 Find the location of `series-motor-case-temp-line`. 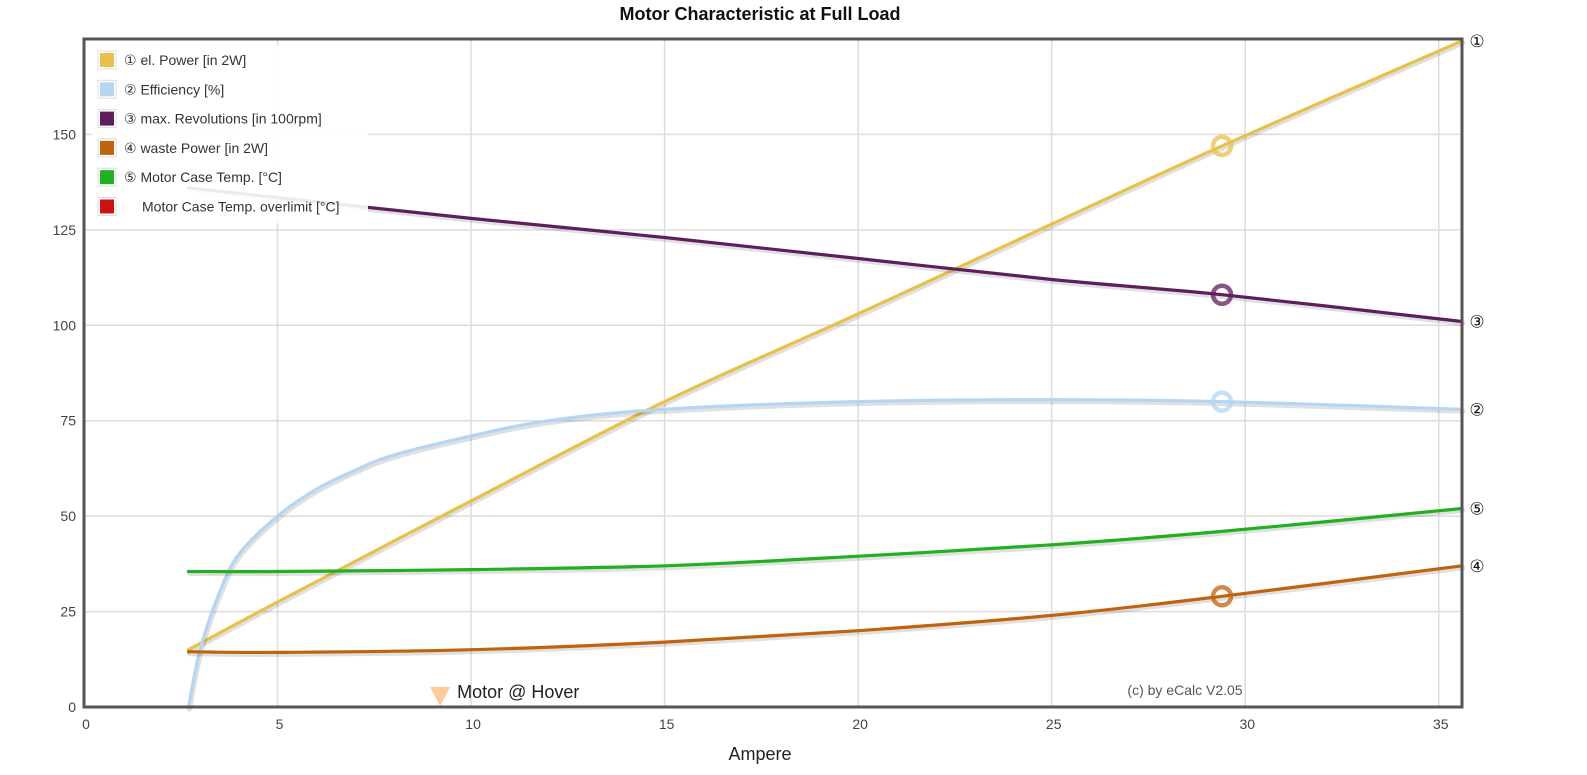

series-motor-case-temp-line is located at coordinates (825, 540).